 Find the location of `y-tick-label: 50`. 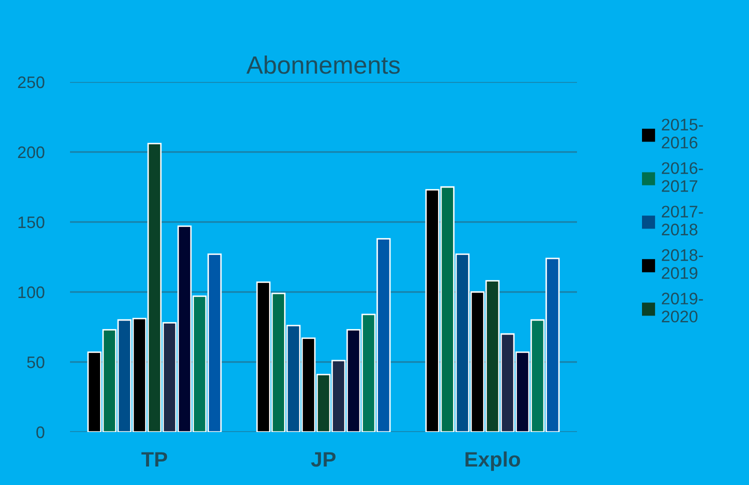

y-tick-label: 50 is located at coordinates (35, 362).